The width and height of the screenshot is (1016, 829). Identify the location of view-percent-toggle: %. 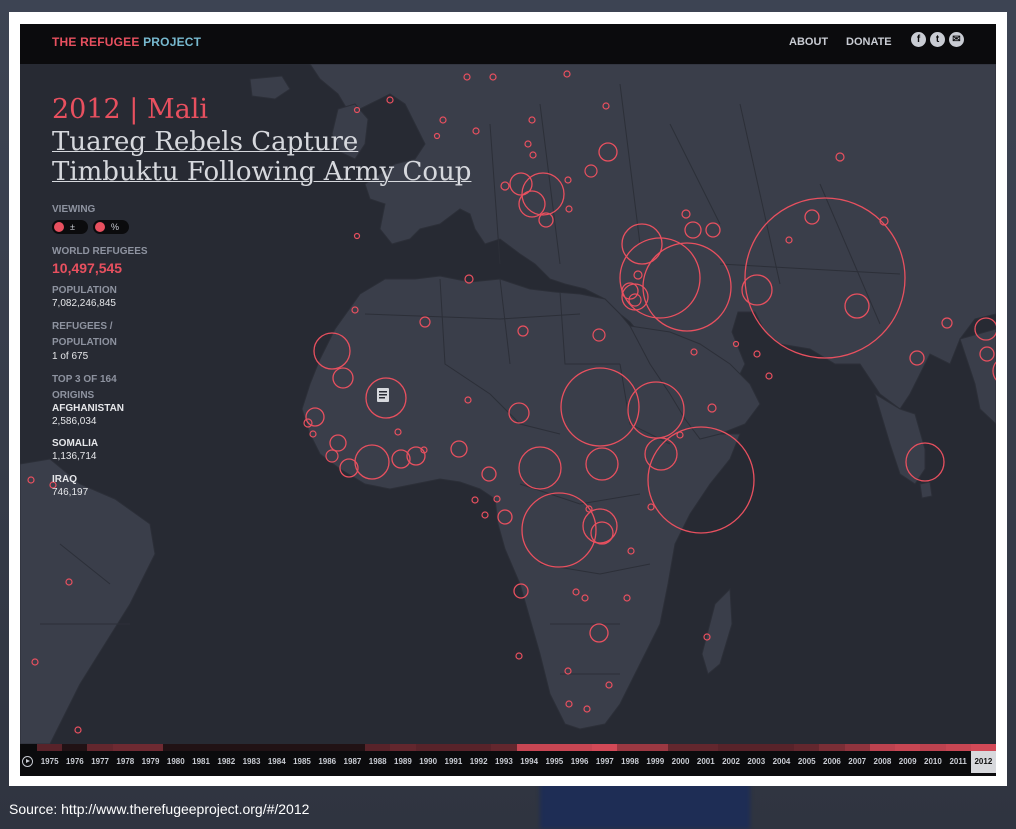
(111, 227).